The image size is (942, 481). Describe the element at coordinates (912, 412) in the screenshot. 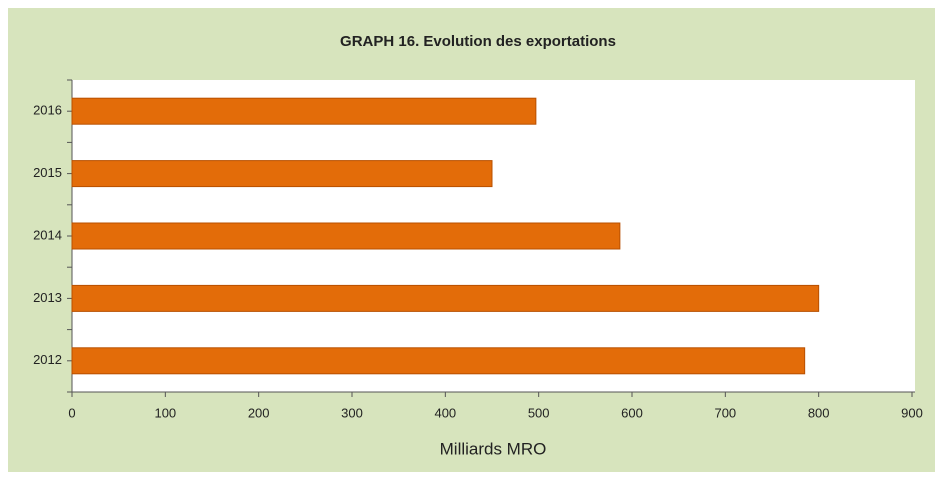

I see `x-tick-label: 900` at that location.